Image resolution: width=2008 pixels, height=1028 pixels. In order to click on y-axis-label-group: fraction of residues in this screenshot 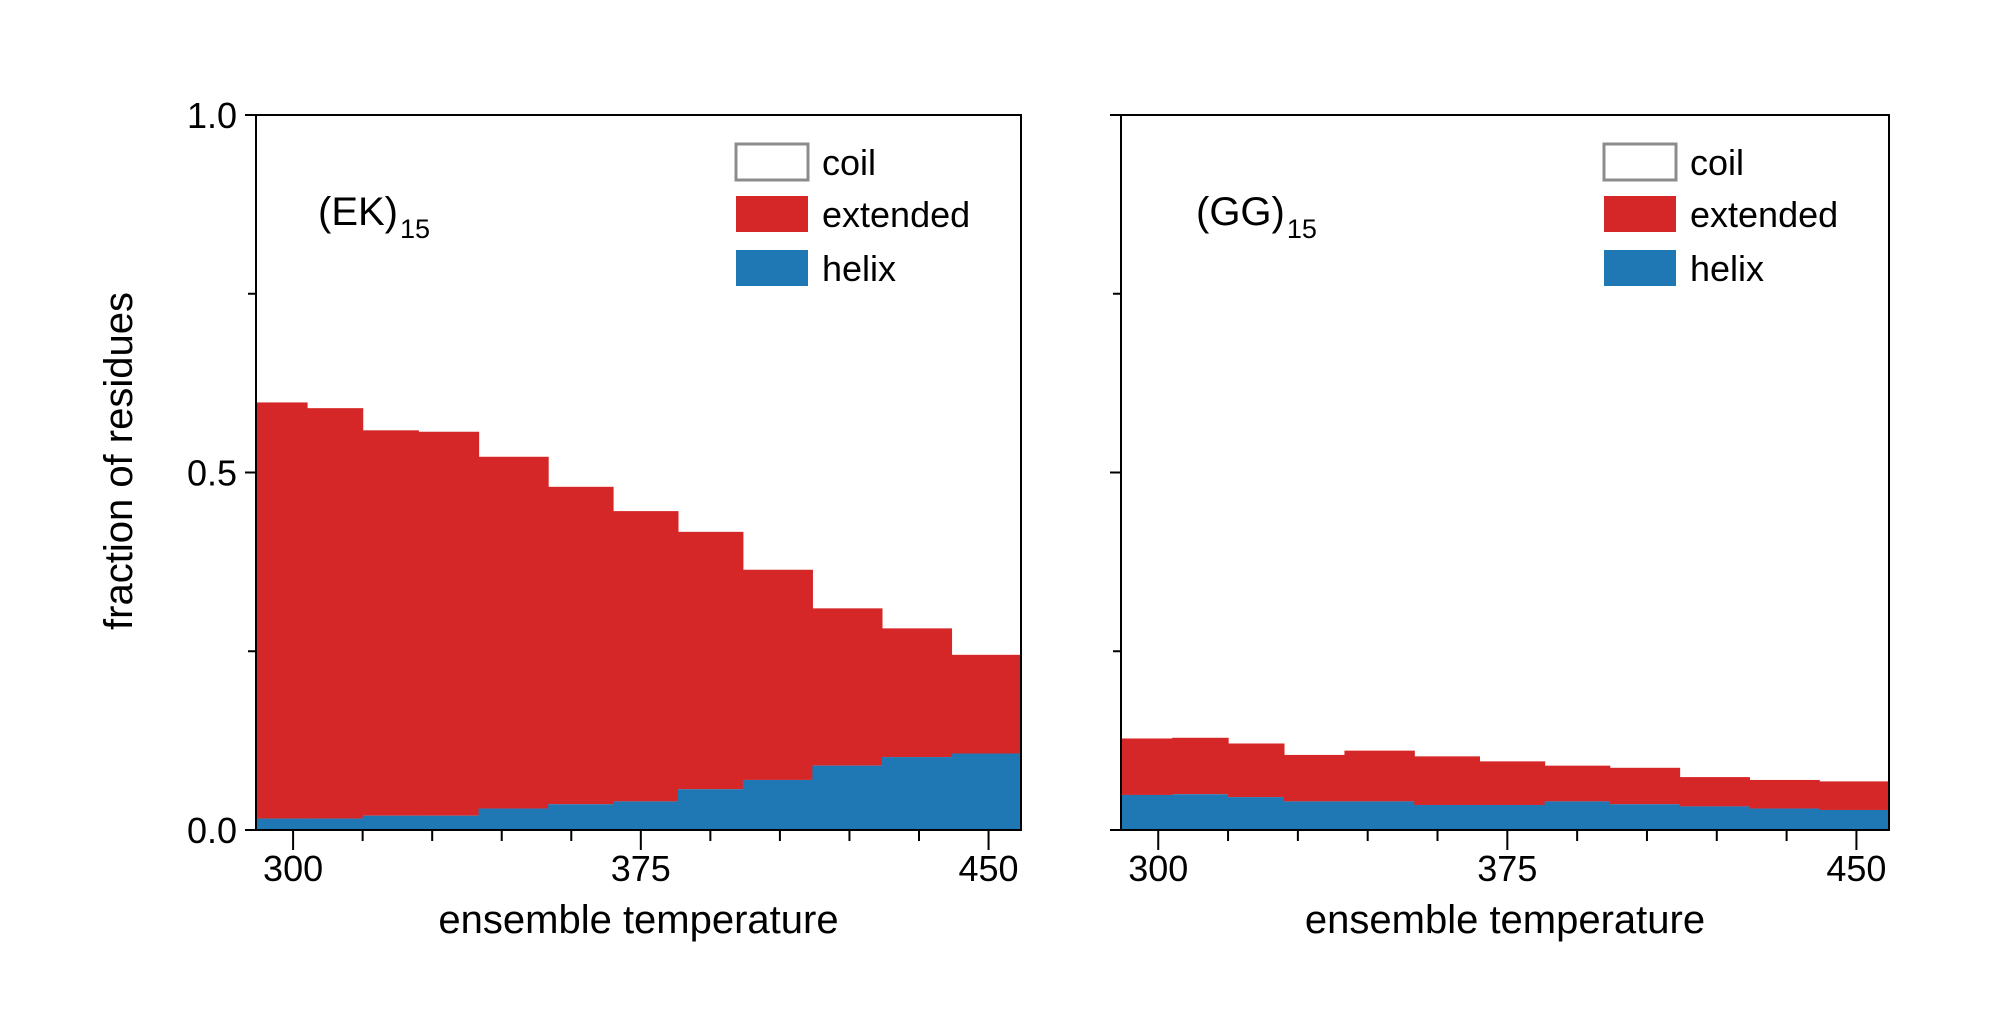, I will do `click(119, 461)`.